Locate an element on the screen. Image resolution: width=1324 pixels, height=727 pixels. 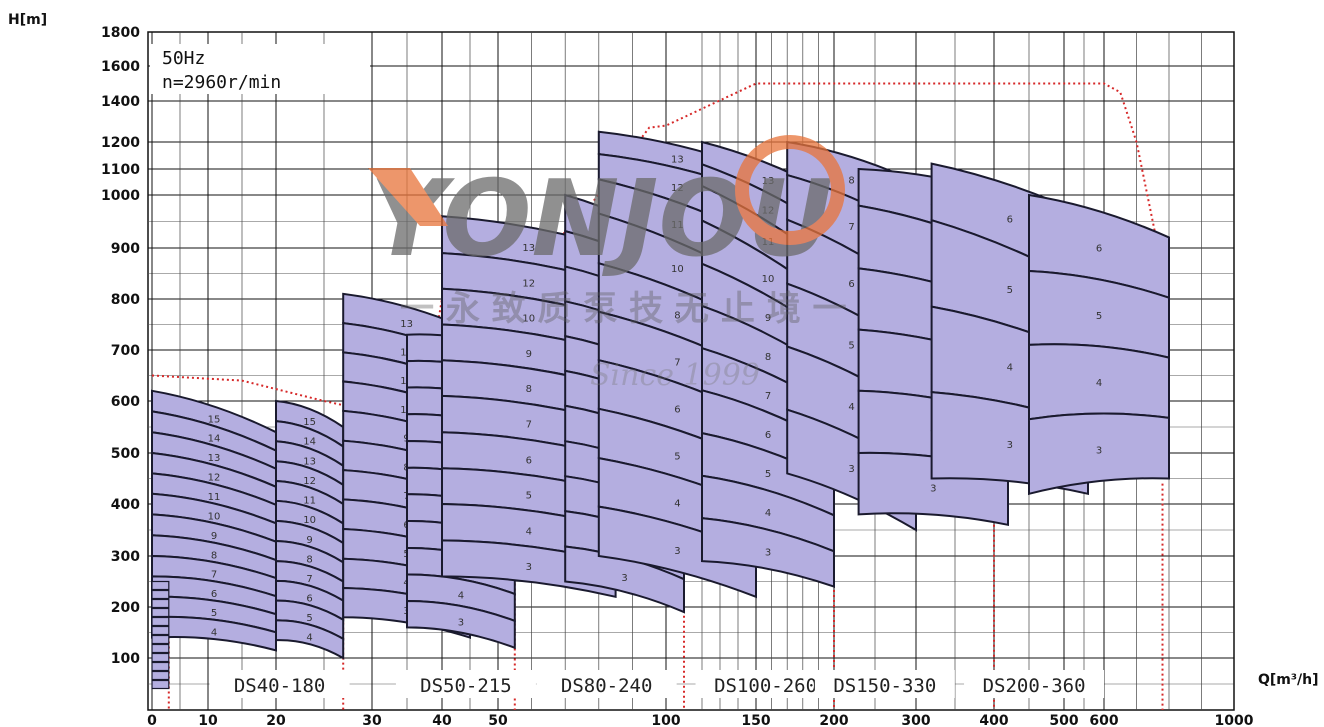
series-label: DS40-180 is located at coordinates (280, 686).